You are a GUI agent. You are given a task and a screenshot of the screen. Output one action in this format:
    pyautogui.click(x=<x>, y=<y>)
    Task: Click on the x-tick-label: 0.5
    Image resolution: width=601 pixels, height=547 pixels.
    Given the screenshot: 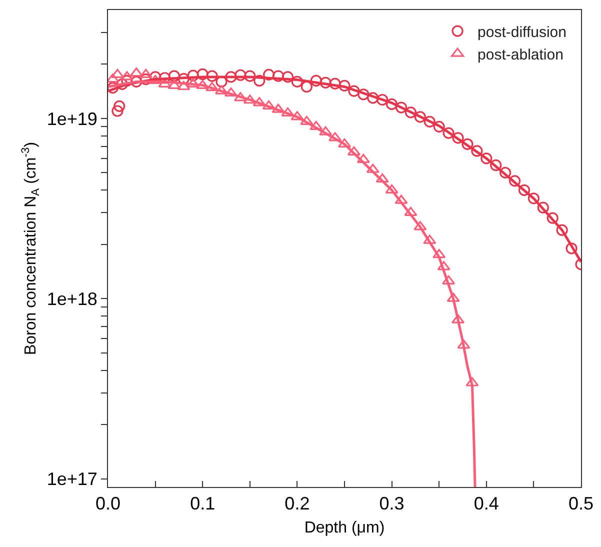 What is the action you would take?
    pyautogui.click(x=581, y=504)
    